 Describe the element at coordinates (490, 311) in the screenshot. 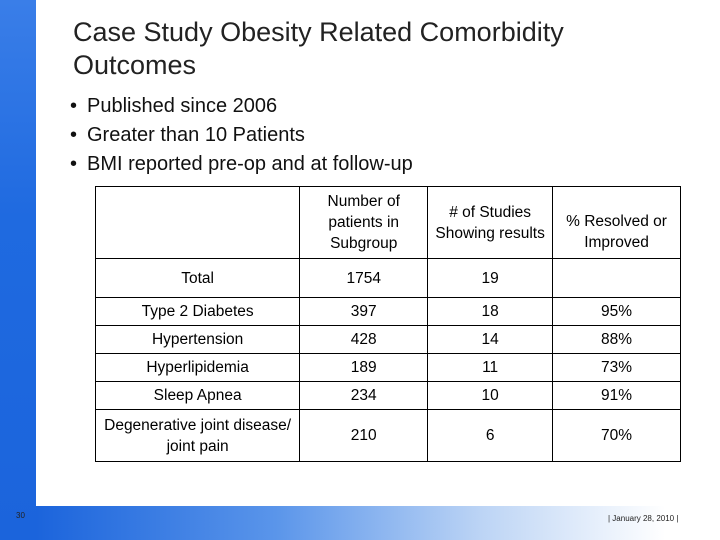

I see `row-studies: 18` at that location.